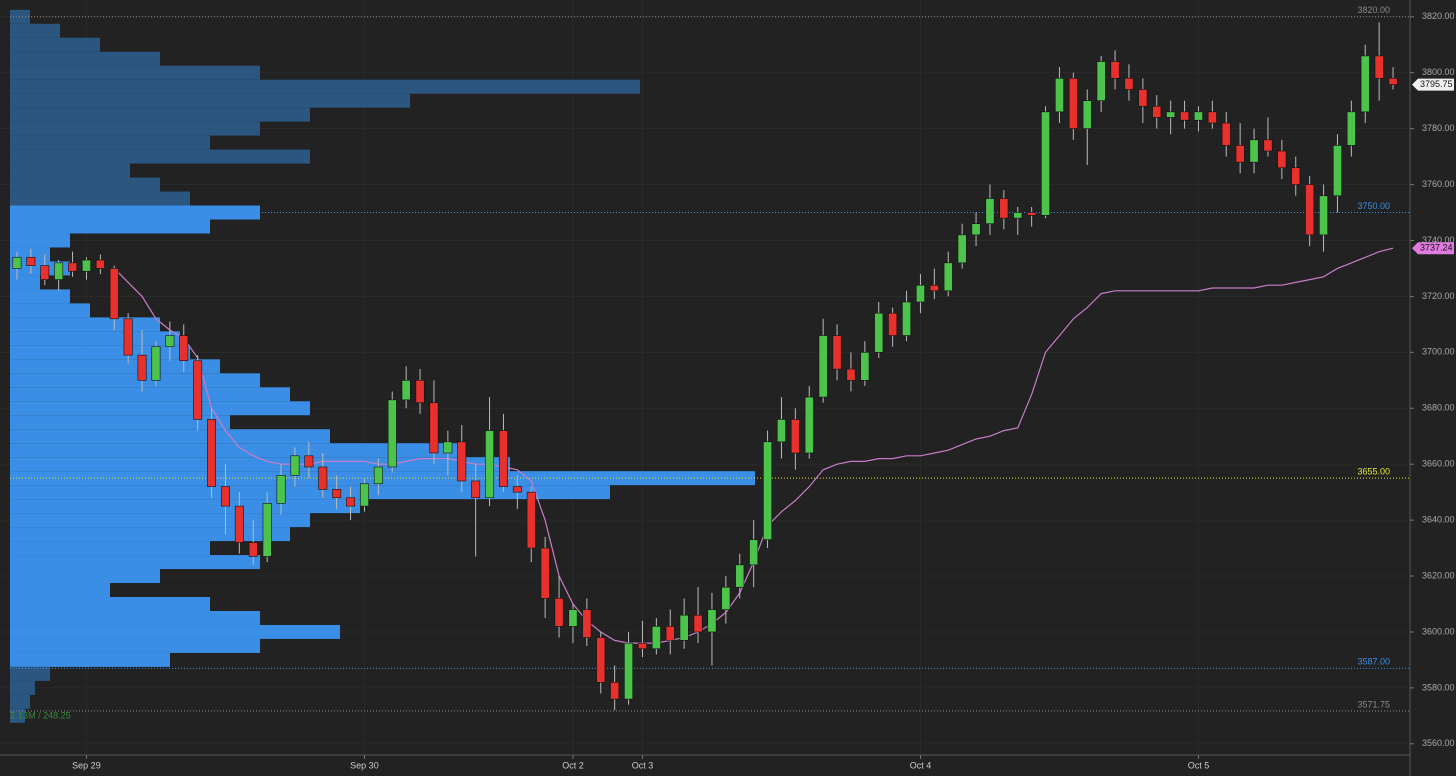 This screenshot has width=1456, height=776. Describe the element at coordinates (1373, 472) in the screenshot. I see `level-label: 3655.00` at that location.